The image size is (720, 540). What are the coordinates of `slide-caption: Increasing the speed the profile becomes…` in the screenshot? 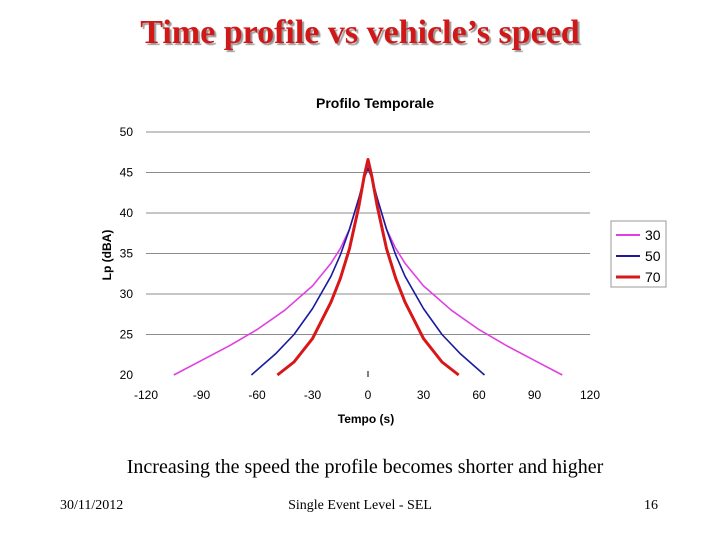 It's located at (365, 467).